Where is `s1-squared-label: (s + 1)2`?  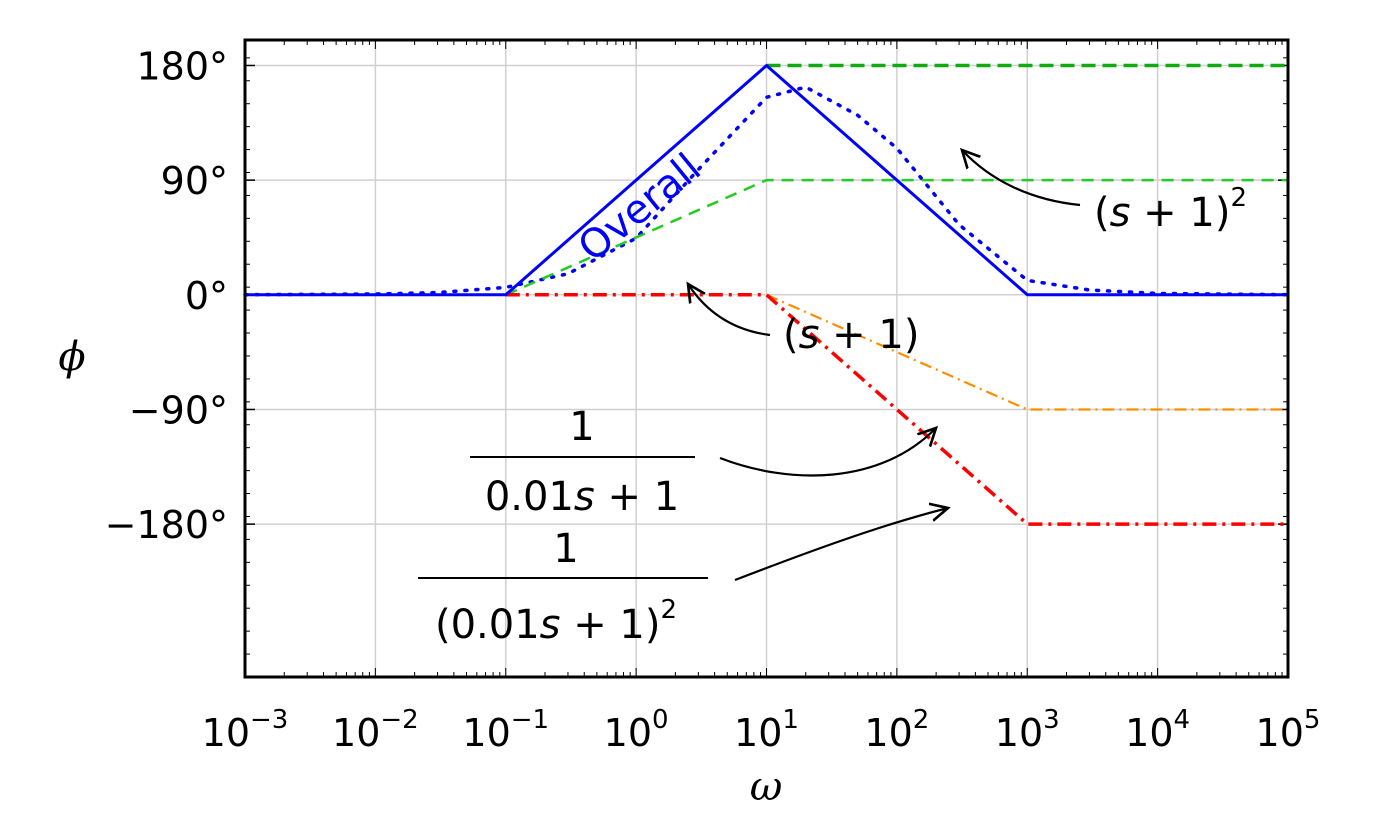 s1-squared-label: (s + 1)2 is located at coordinates (1170, 209).